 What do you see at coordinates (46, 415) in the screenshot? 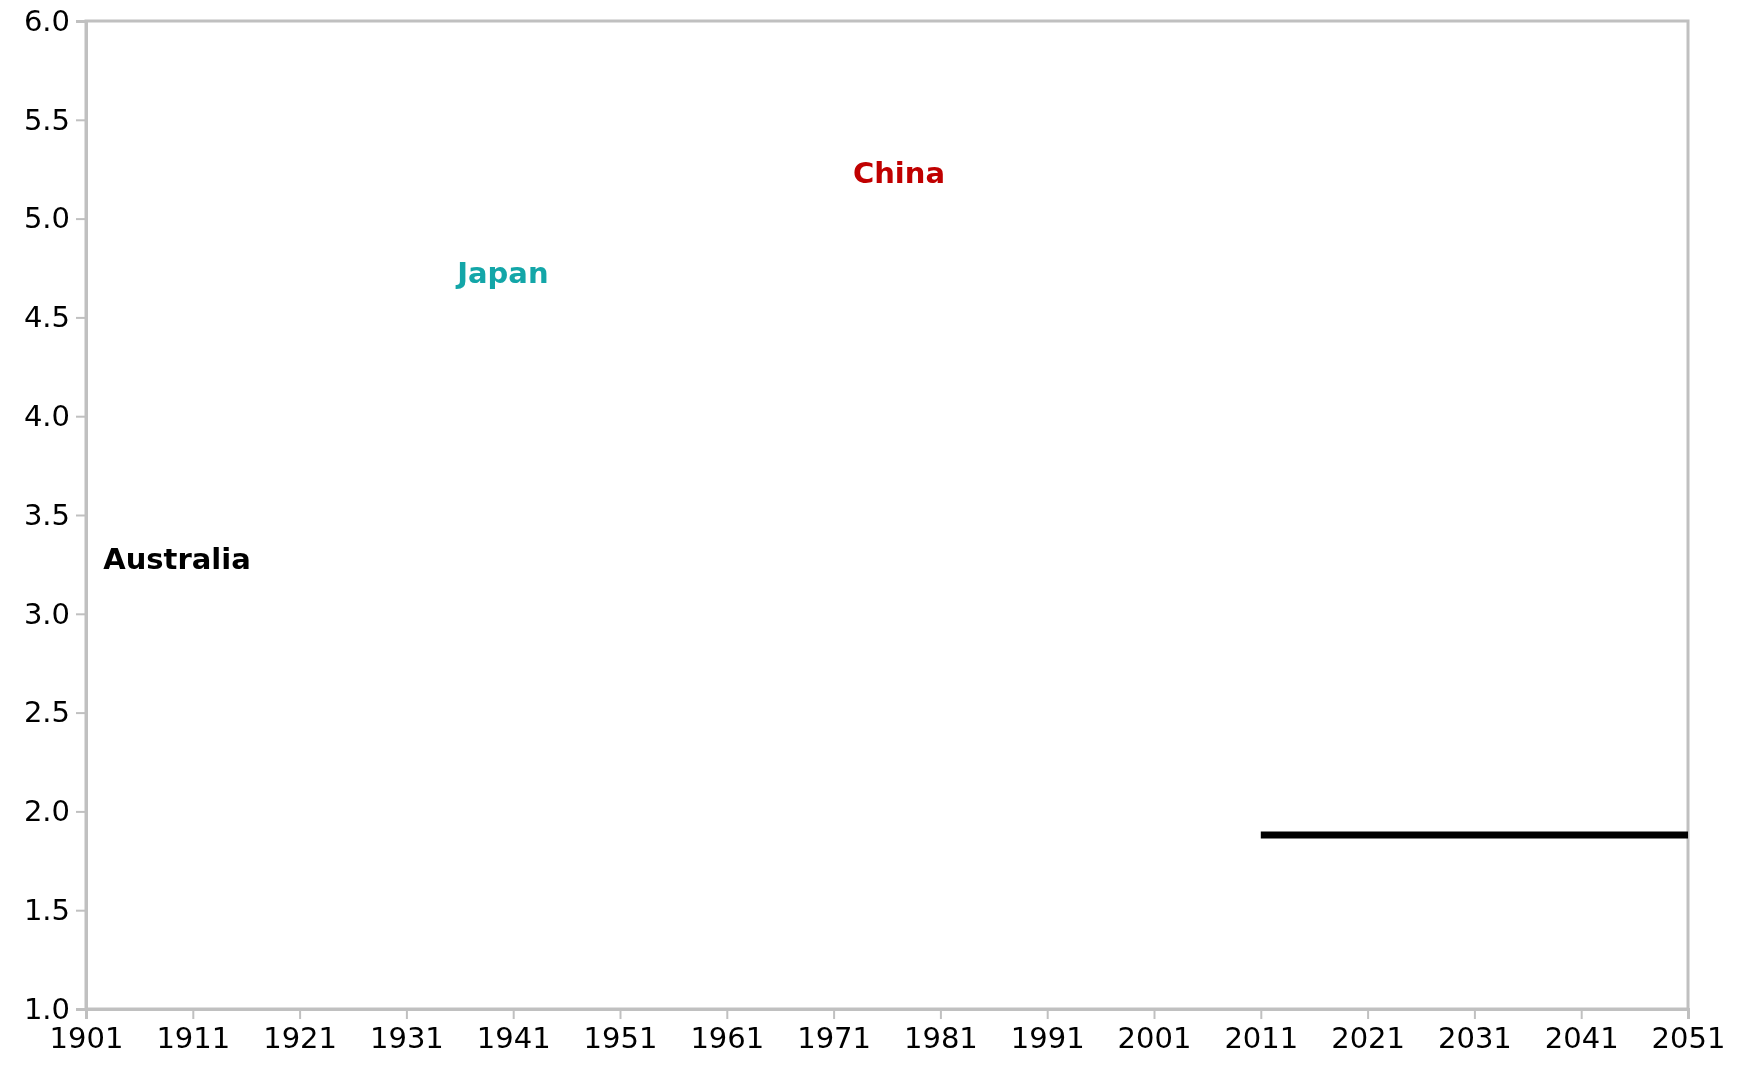
I see `y-tick-label: 4.0` at bounding box center [46, 415].